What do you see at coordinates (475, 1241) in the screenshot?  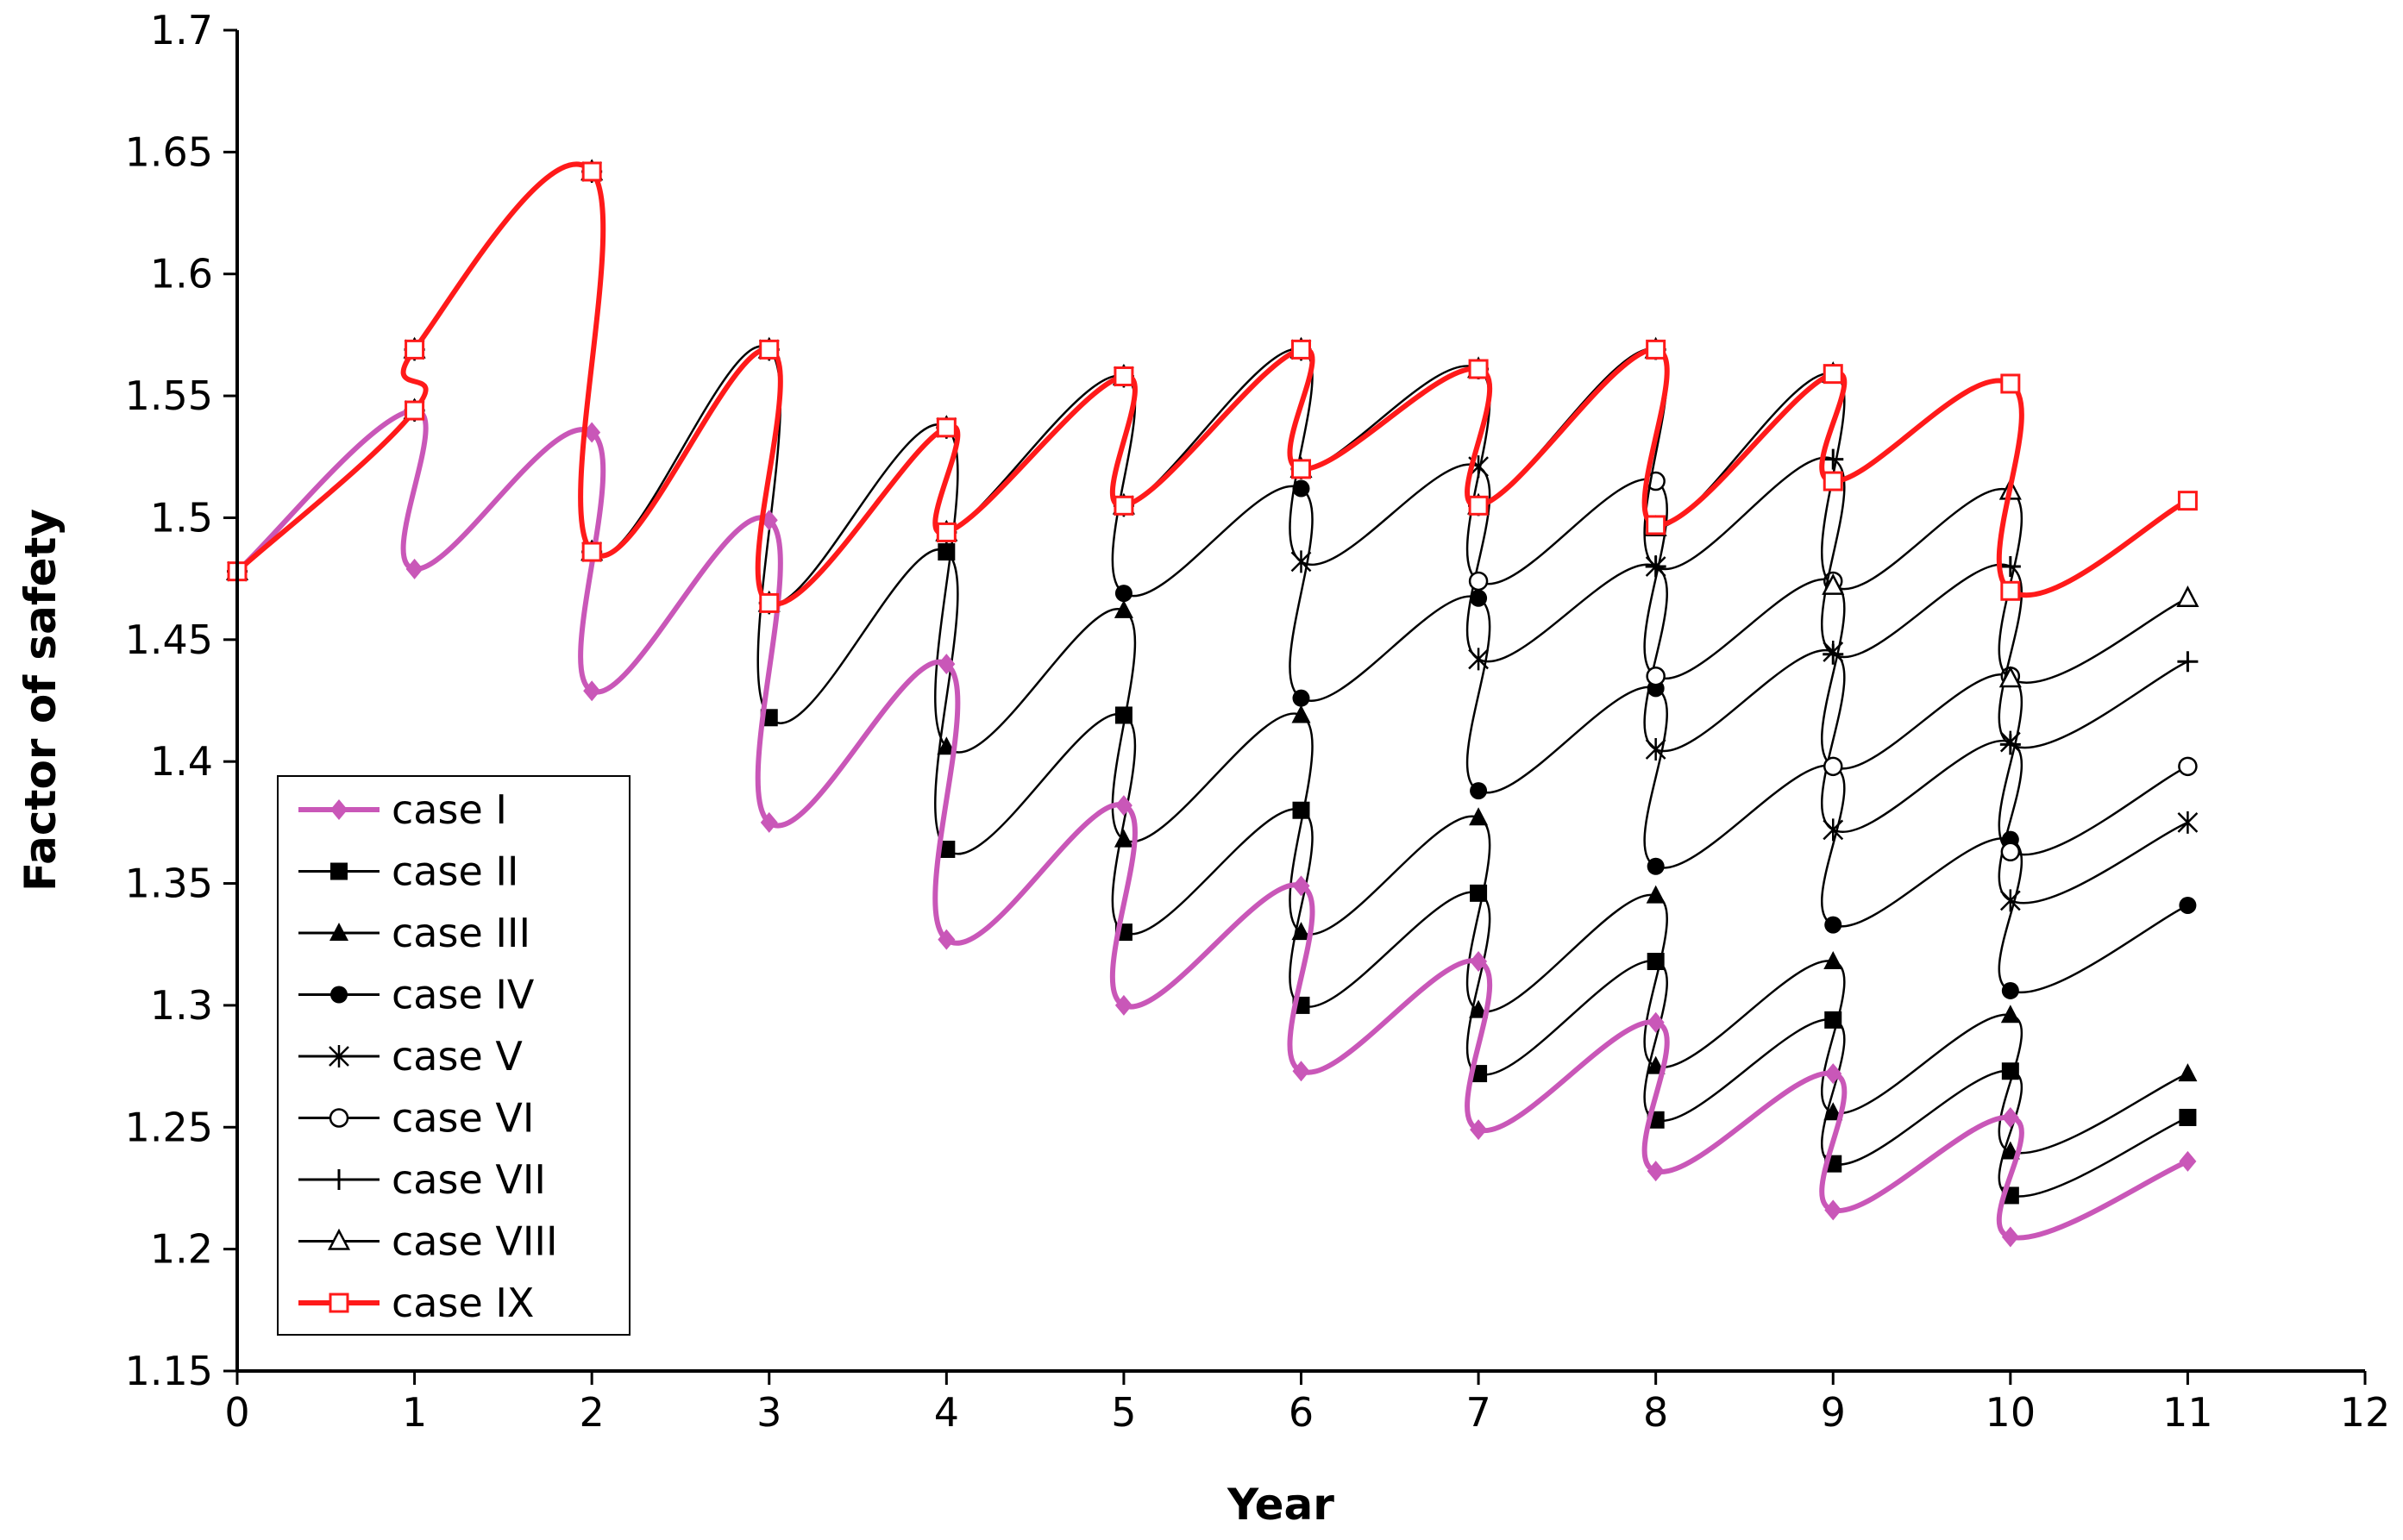 I see `legend-label: case VIII` at bounding box center [475, 1241].